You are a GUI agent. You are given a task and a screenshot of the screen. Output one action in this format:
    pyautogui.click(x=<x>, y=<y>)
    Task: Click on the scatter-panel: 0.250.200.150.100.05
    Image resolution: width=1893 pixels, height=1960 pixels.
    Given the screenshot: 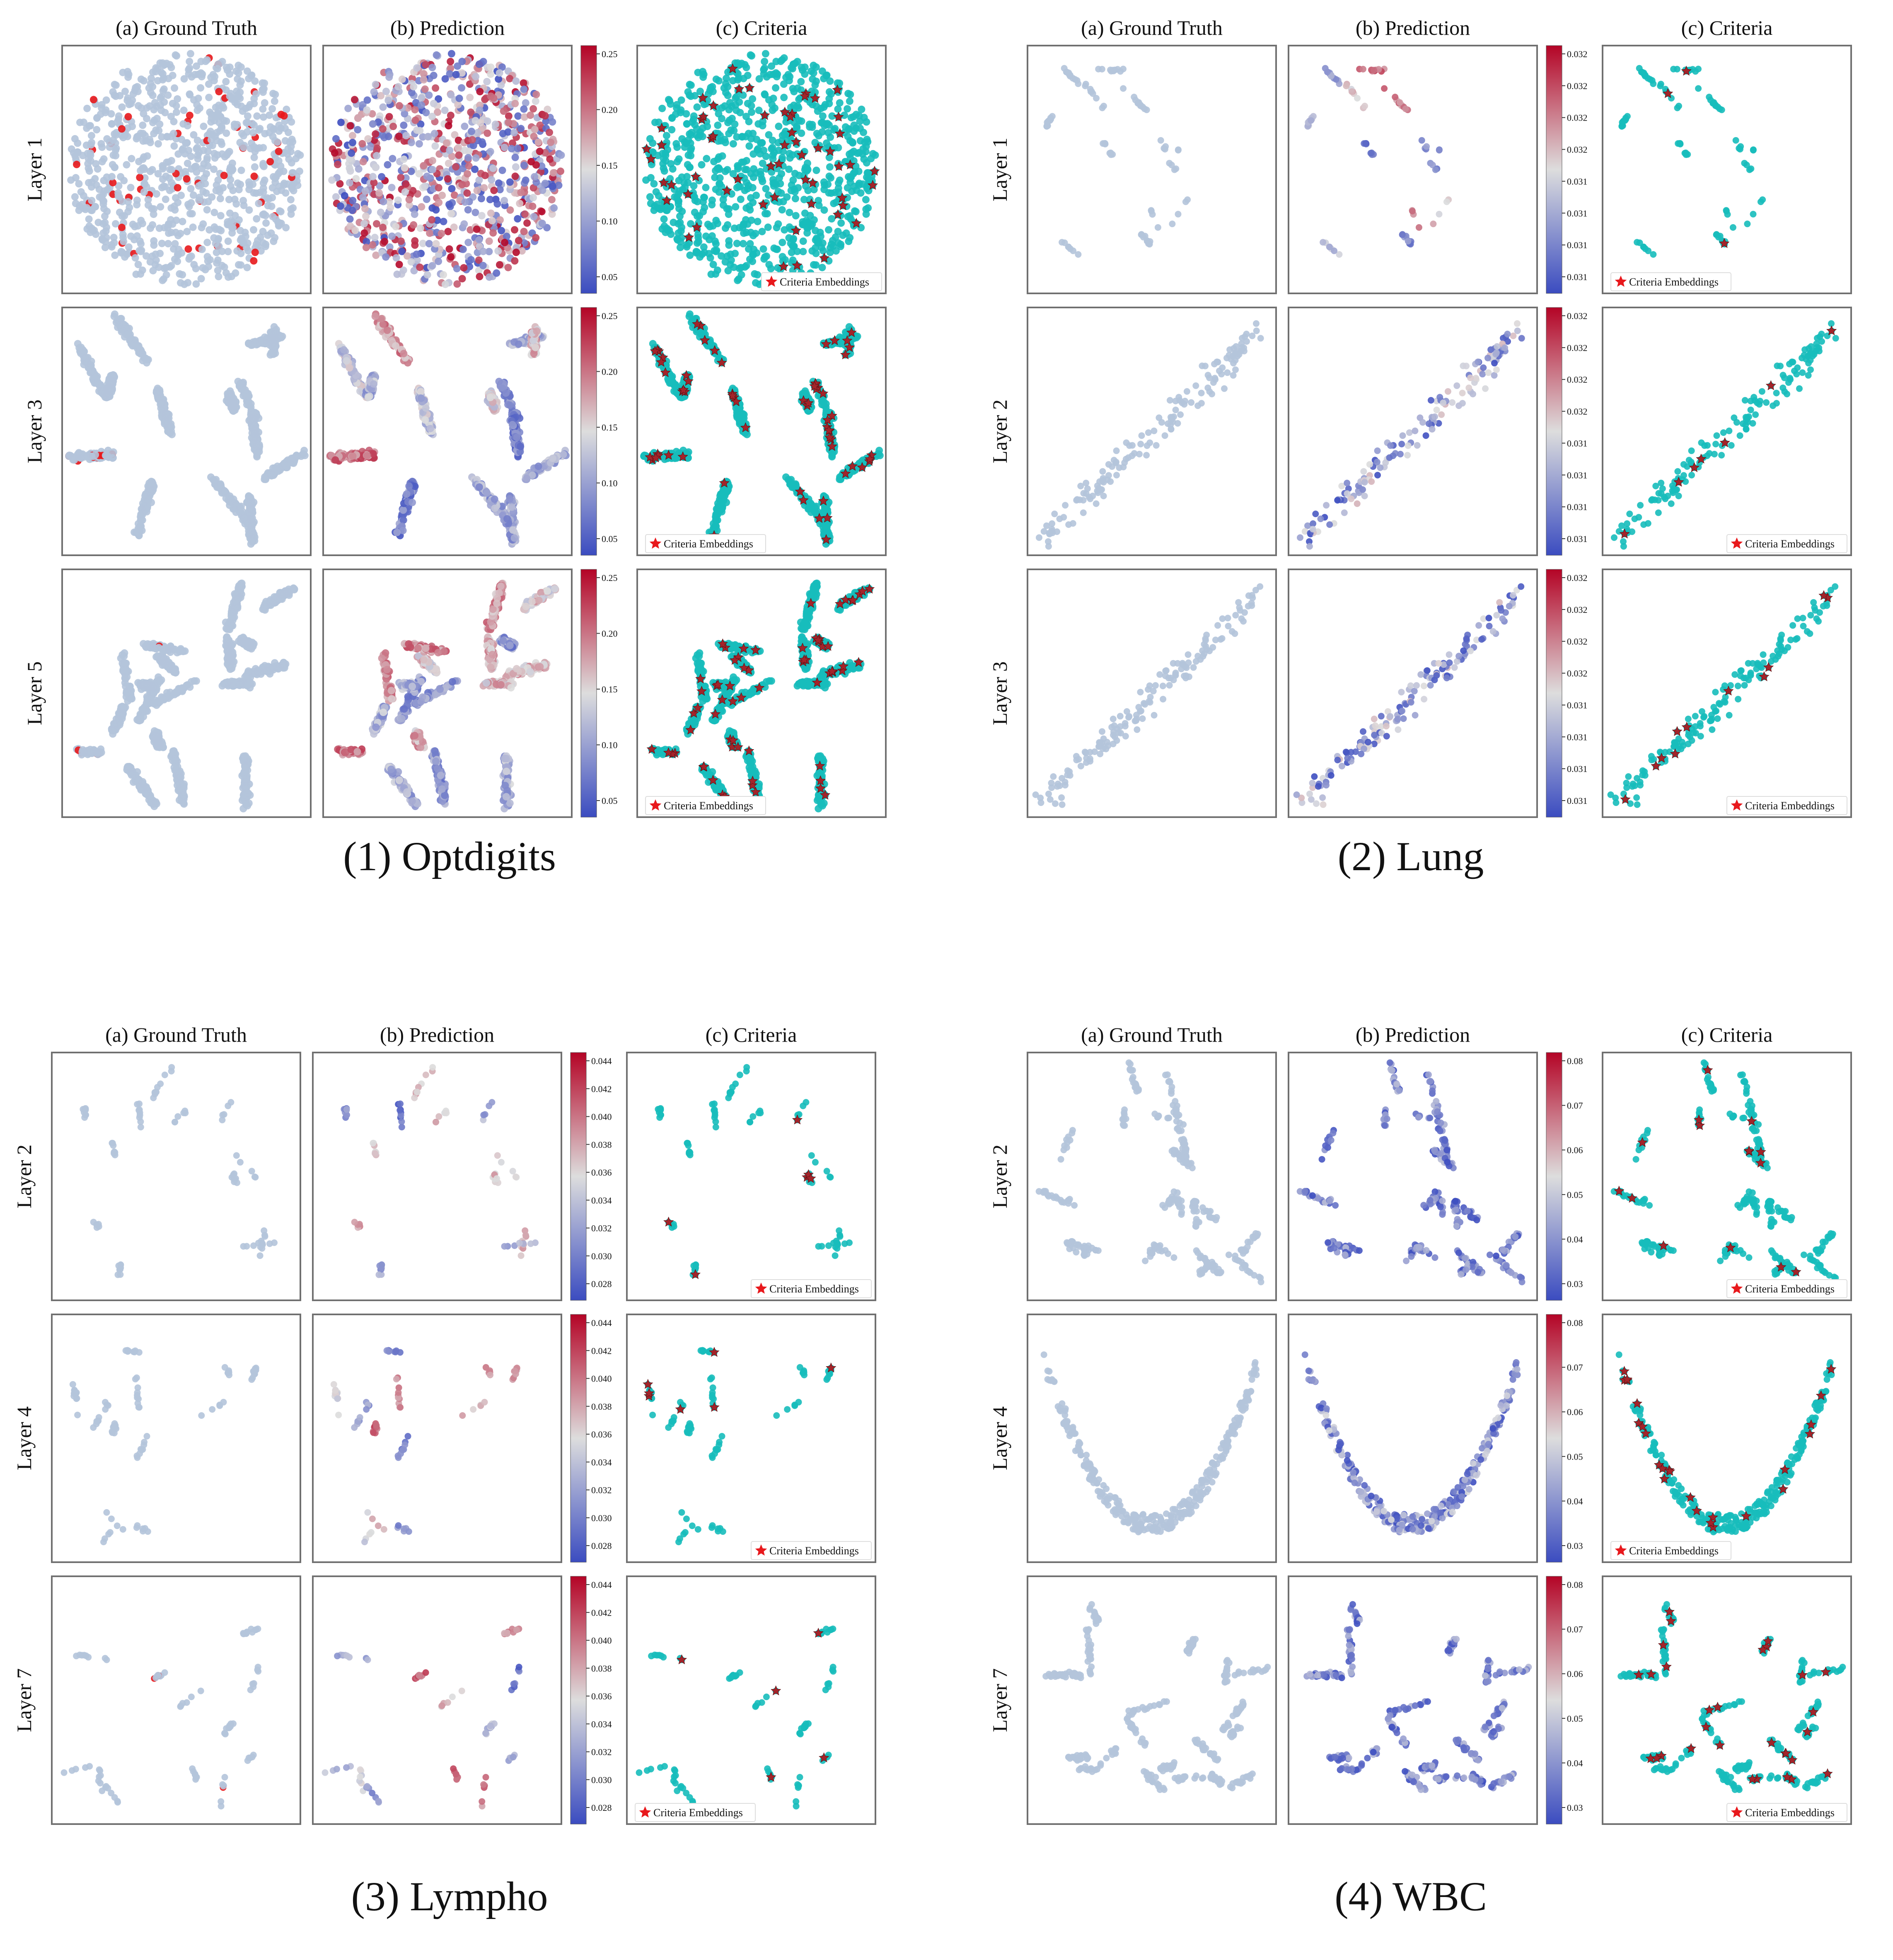 What is the action you would take?
    pyautogui.click(x=470, y=431)
    